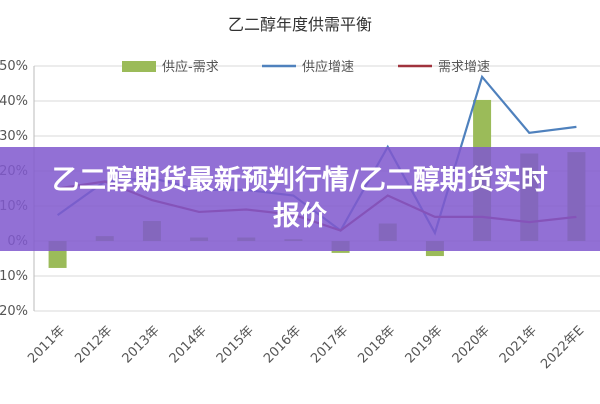  Describe the element at coordinates (190, 67) in the screenshot. I see `legend-label: 供应-需求` at that location.